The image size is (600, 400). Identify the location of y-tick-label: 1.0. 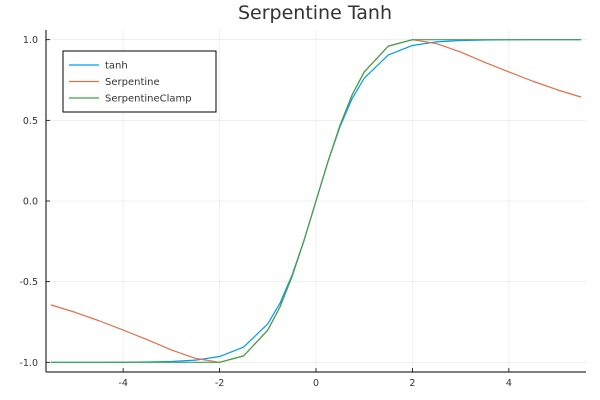
(30, 40).